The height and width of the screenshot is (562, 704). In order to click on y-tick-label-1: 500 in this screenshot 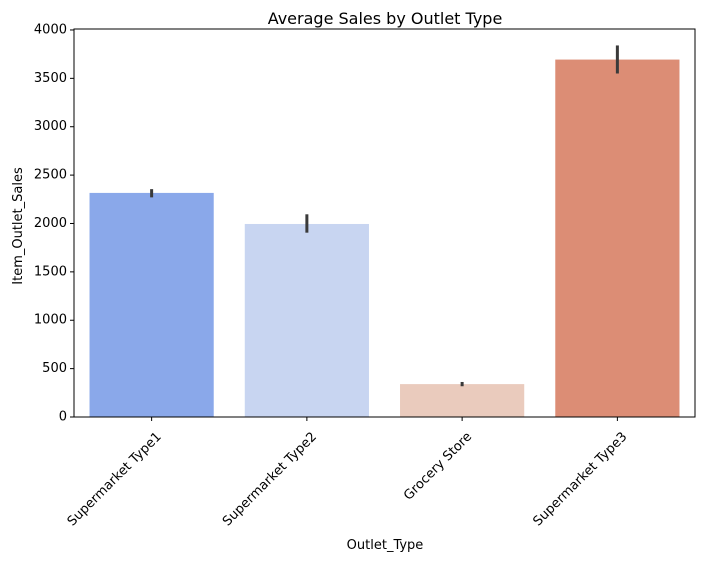, I will do `click(54, 368)`.